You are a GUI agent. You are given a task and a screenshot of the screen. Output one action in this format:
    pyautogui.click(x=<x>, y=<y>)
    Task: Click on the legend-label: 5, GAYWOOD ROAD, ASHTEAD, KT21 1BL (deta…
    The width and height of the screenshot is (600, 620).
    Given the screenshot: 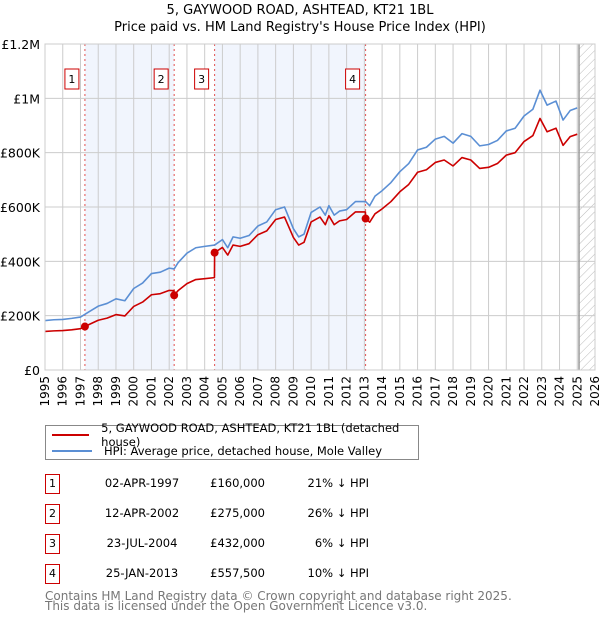 What is the action you would take?
    pyautogui.click(x=250, y=435)
    